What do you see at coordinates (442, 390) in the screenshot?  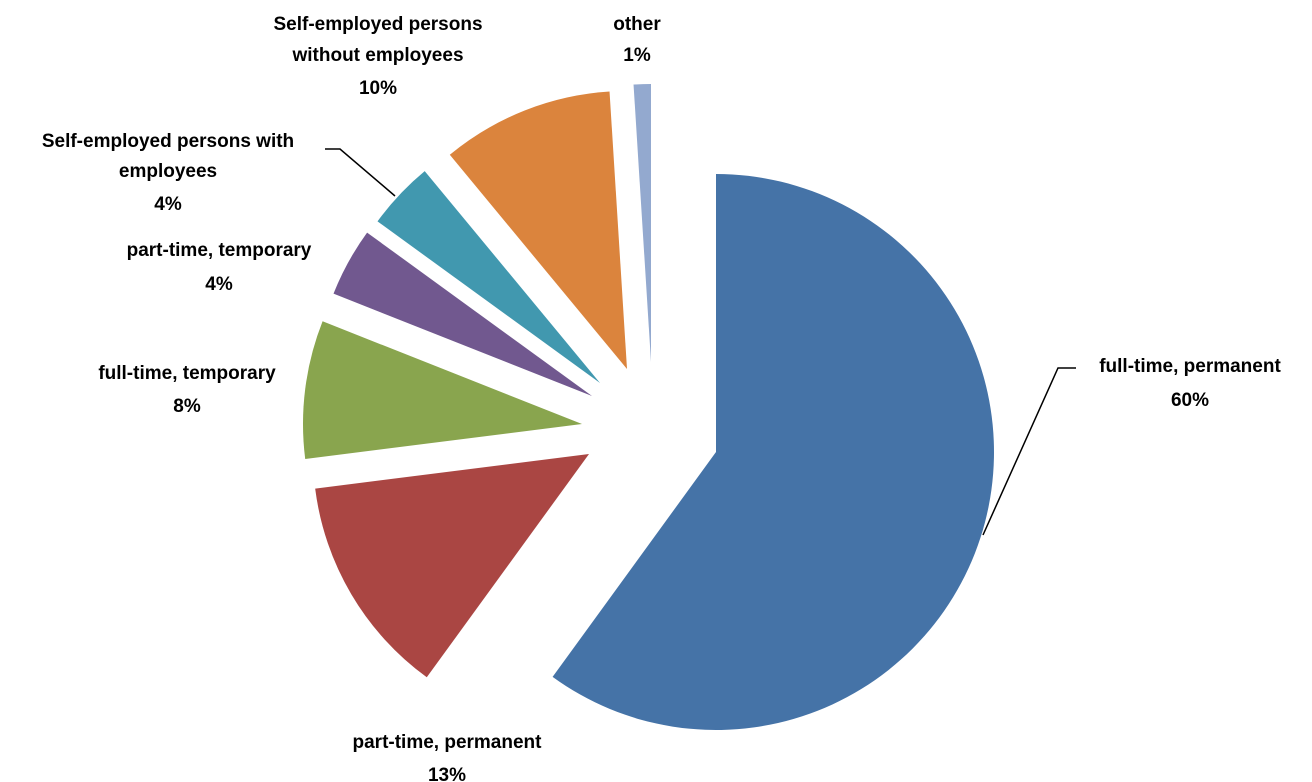 I see `slice-full-time-temporary` at bounding box center [442, 390].